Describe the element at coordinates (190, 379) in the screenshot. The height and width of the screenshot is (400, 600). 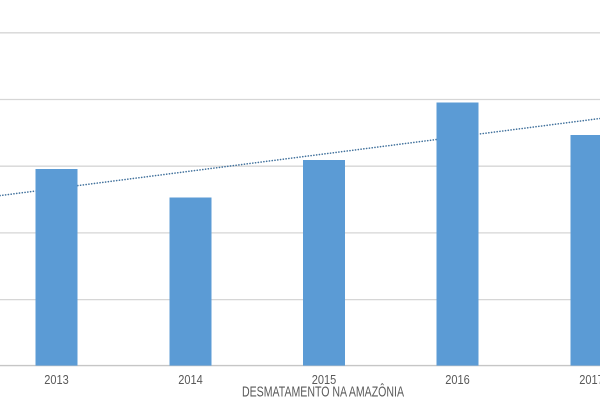
I see `svg-text: 2014` at that location.